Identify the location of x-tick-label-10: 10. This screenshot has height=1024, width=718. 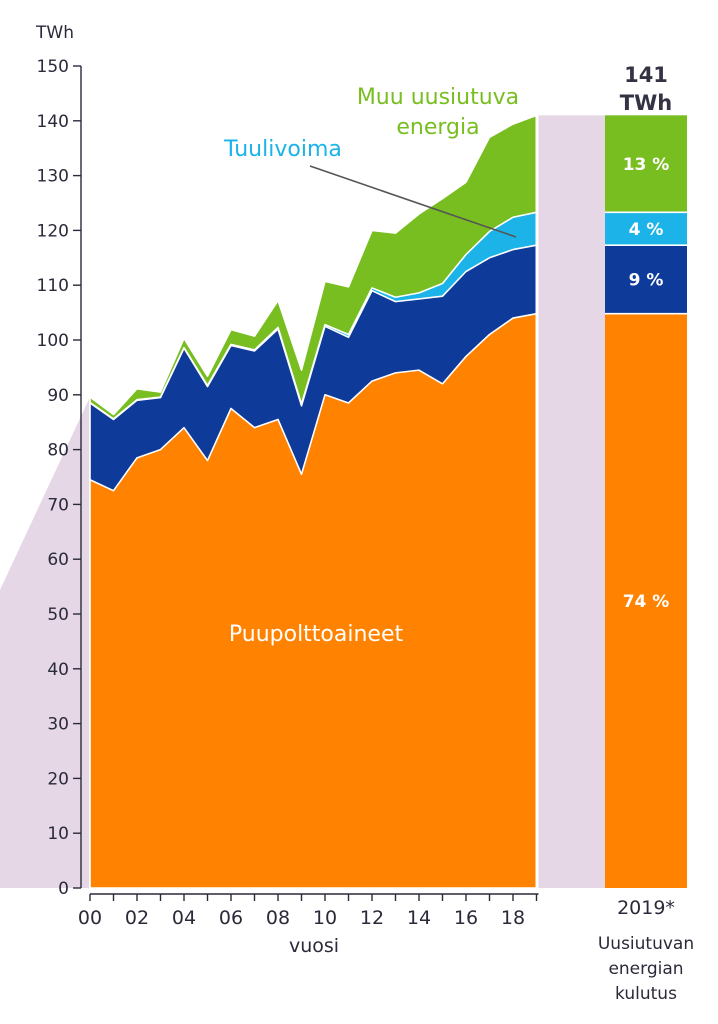
(325, 918).